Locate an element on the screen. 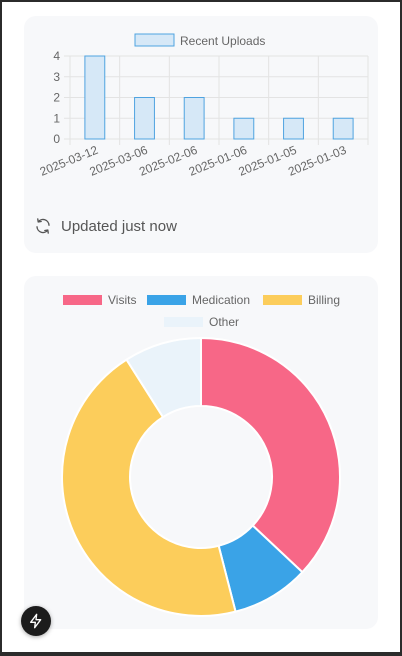 This screenshot has height=656, width=402. y-tick-label: 1 is located at coordinates (56, 118).